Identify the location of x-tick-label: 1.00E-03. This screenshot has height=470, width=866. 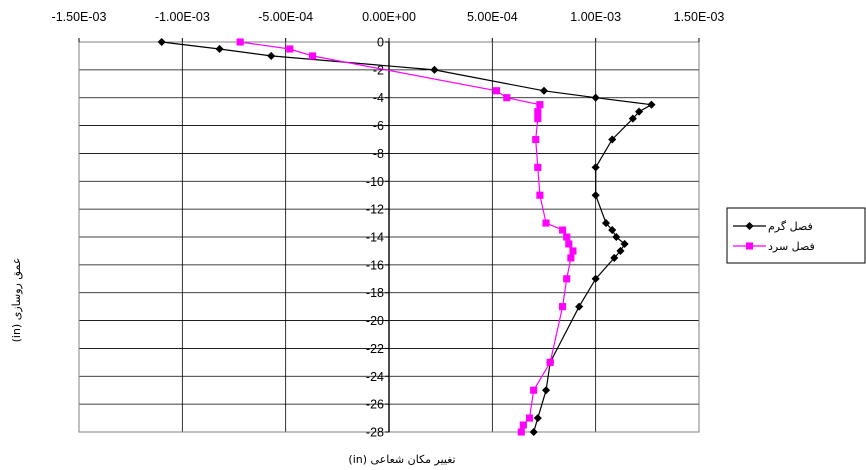
(595, 17).